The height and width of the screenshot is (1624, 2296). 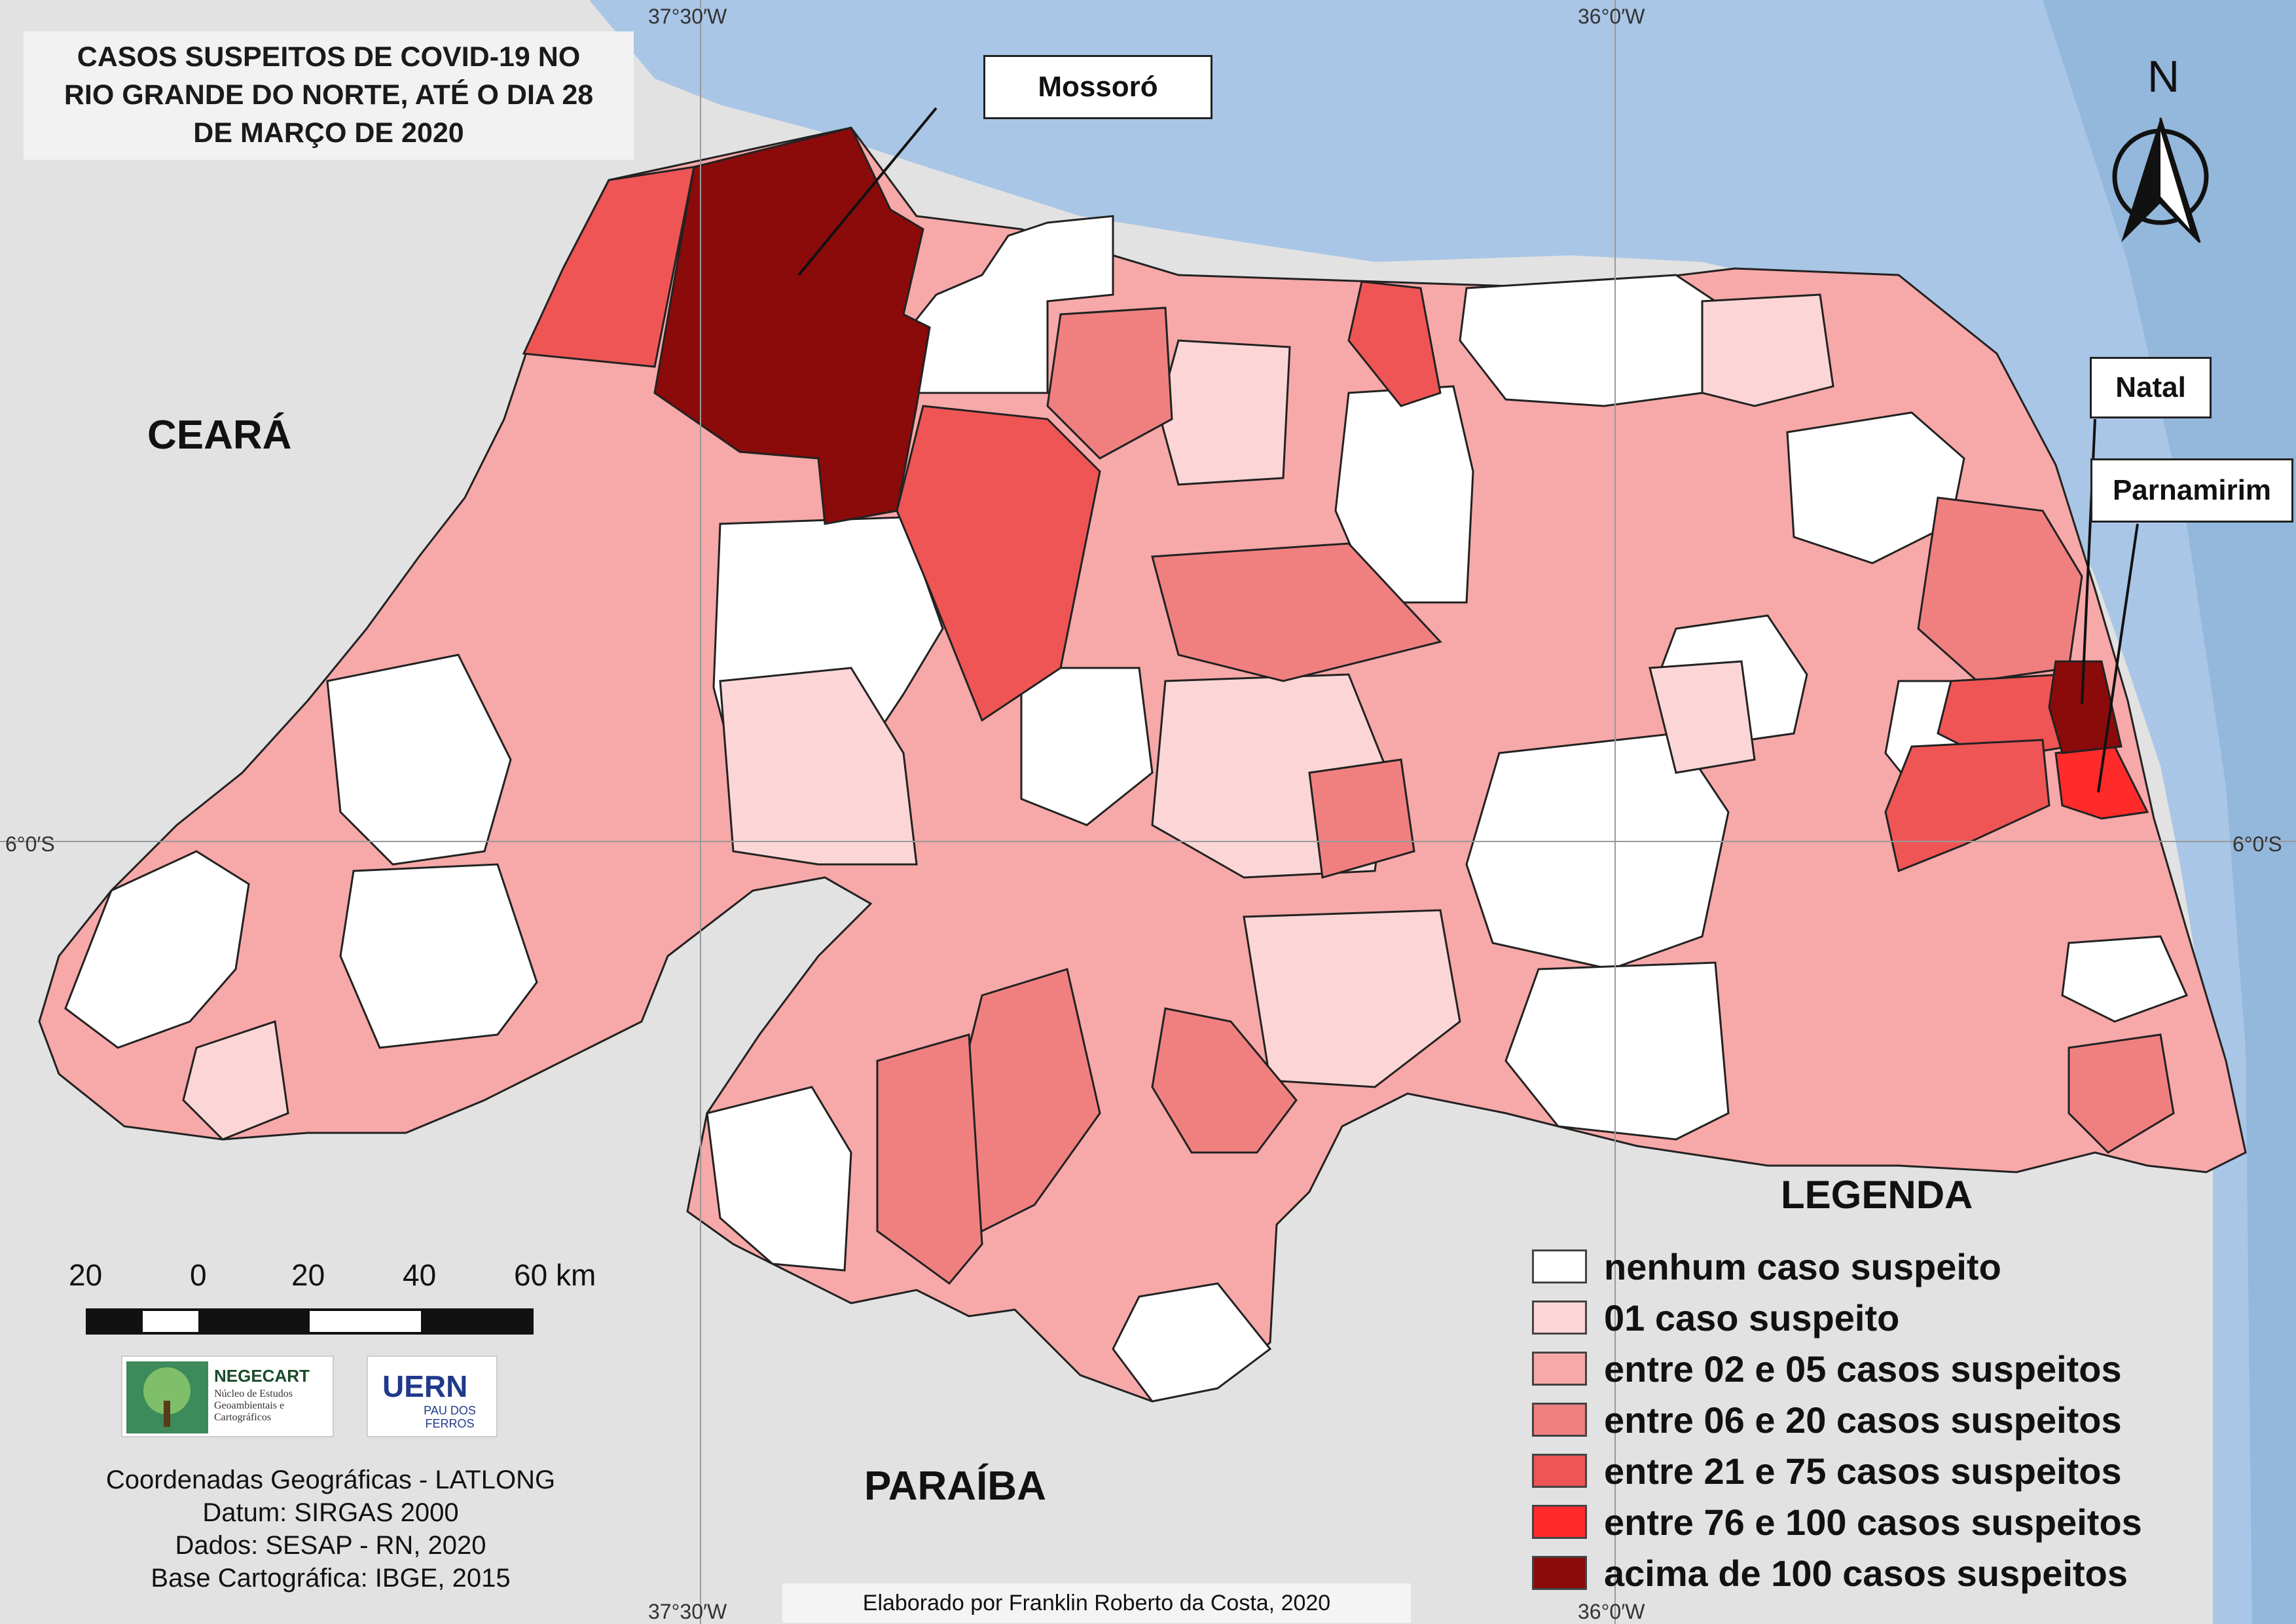 What do you see at coordinates (328, 133) in the screenshot?
I see `title-line-3: DE MARÇO DE 2020` at bounding box center [328, 133].